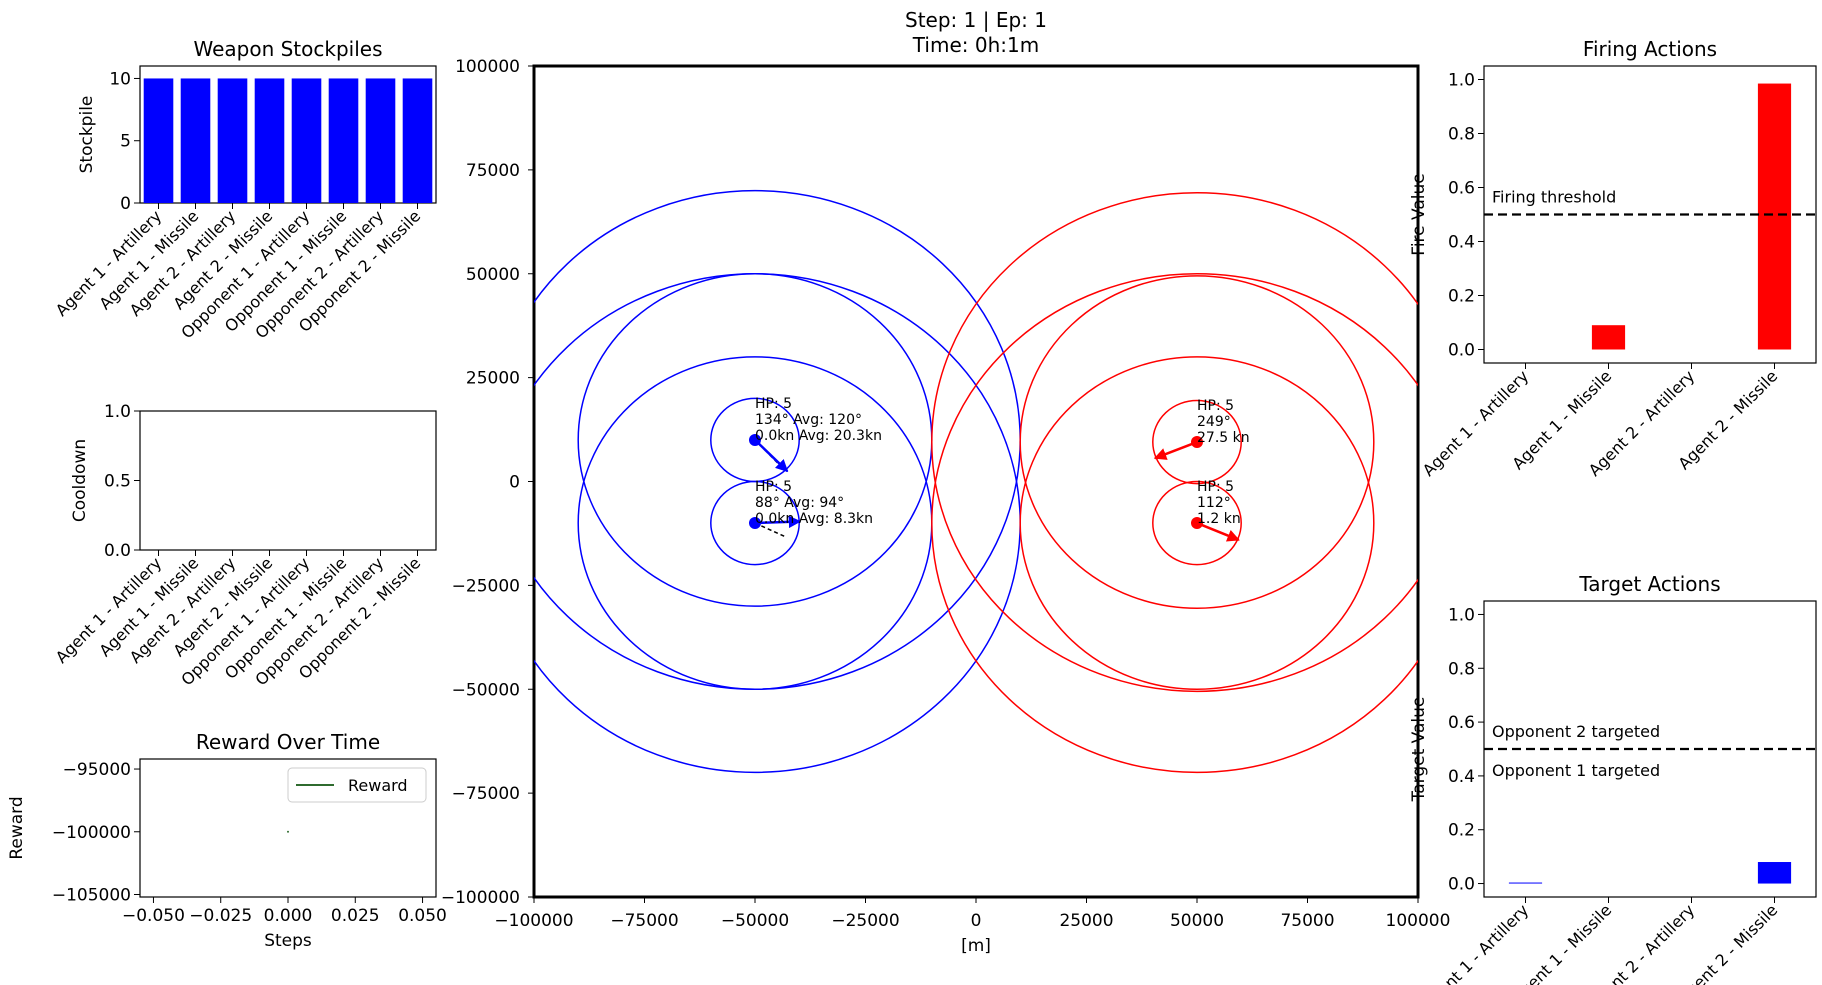 The width and height of the screenshot is (1822, 985). I want to click on avg-heading-line, so click(770, 530).